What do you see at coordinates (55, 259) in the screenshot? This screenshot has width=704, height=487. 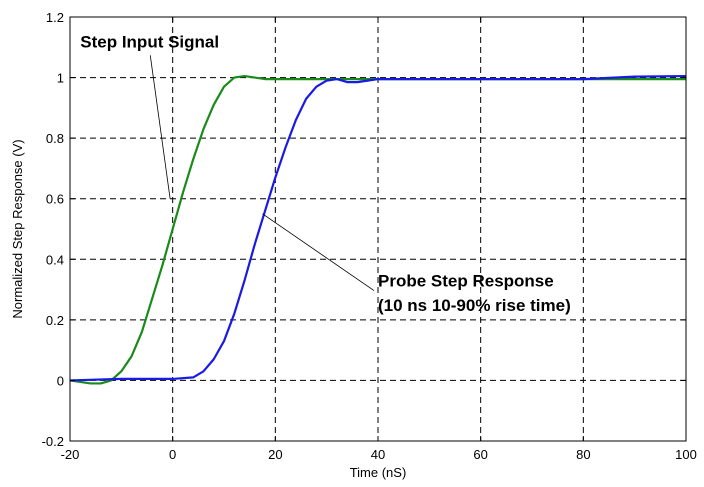 I see `y-tick-label: 0.4` at bounding box center [55, 259].